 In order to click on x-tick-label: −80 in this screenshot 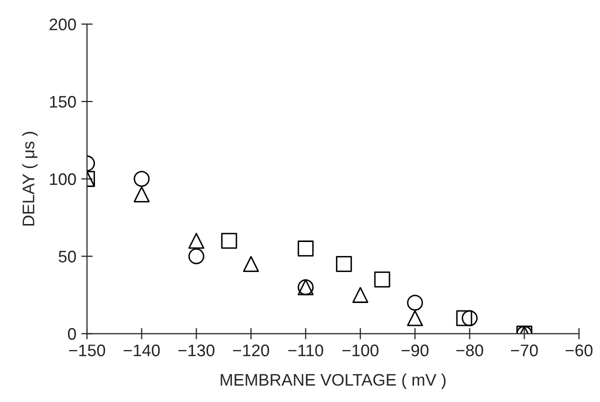, I will do `click(470, 350)`.